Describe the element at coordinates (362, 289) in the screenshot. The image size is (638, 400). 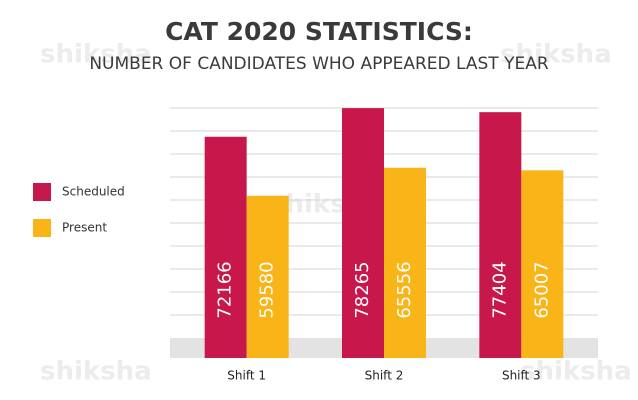
I see `value-label: 78265` at that location.